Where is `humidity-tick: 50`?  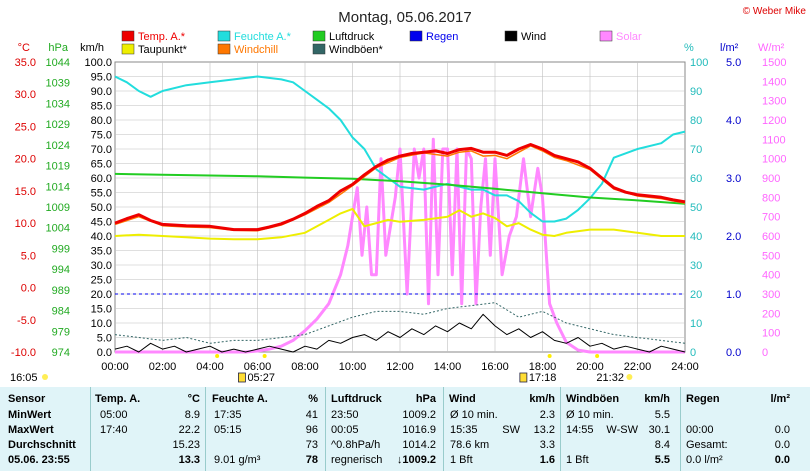 humidity-tick: 50 is located at coordinates (696, 208).